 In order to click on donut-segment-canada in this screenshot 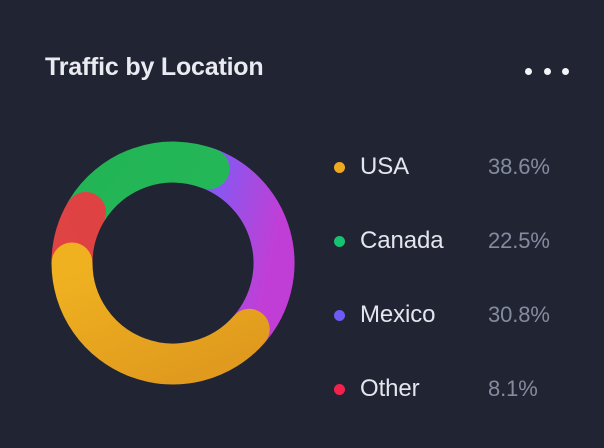, I will do `click(147, 186)`.